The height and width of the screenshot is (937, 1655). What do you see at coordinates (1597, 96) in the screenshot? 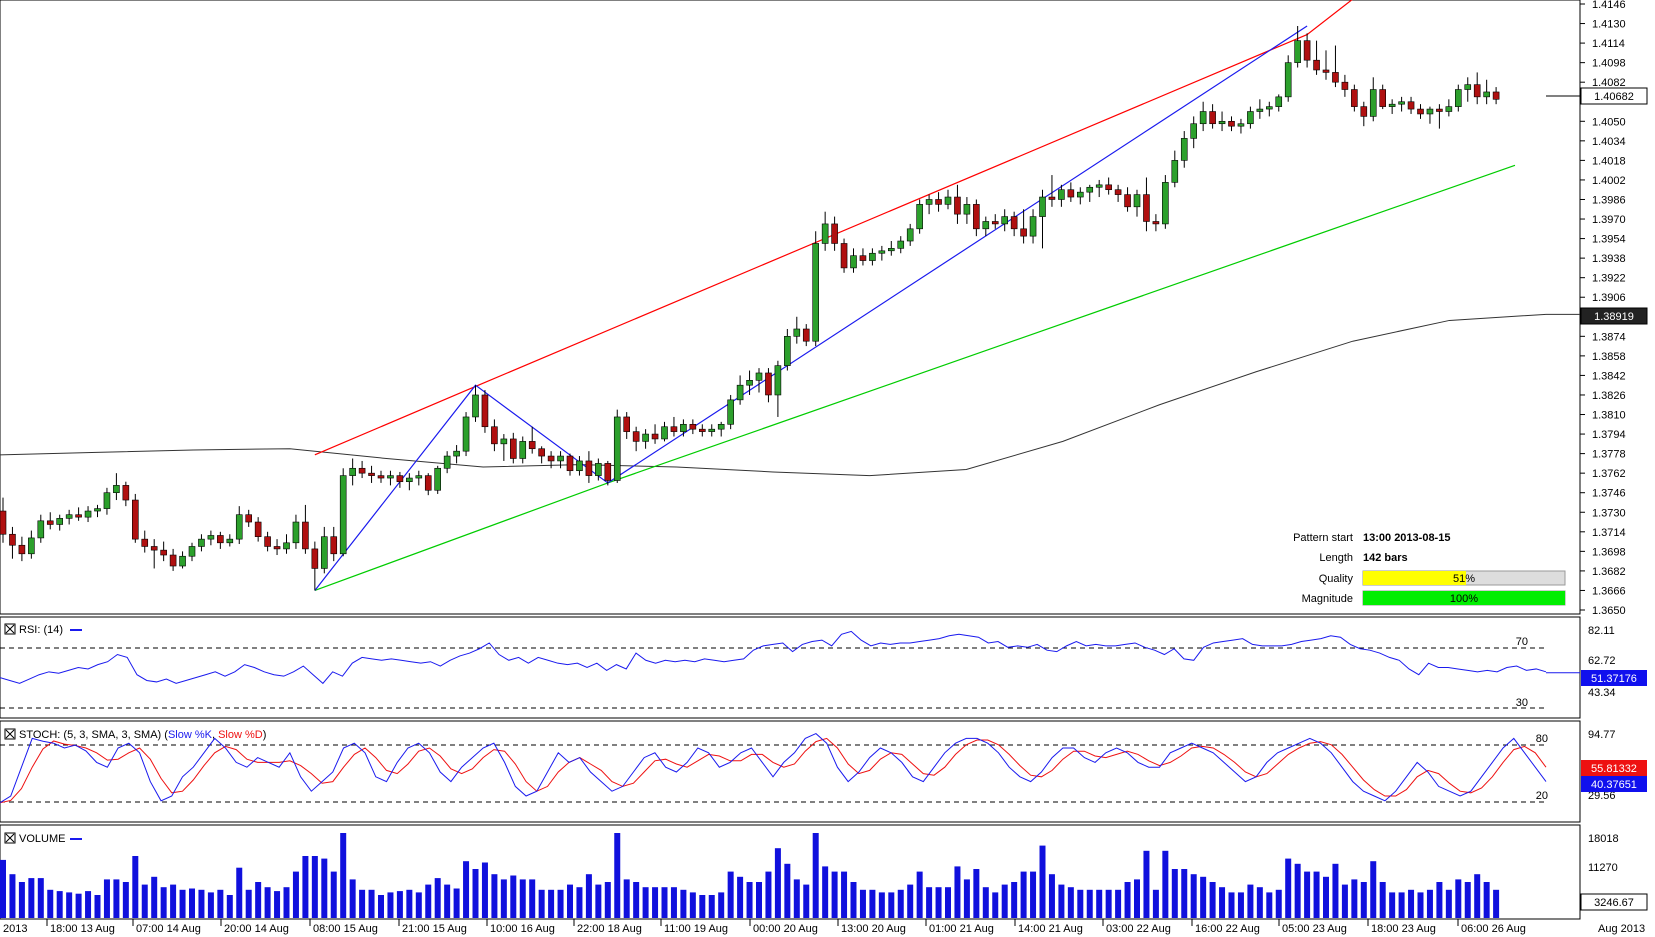
I see `last-price-marker: 1.40682` at bounding box center [1597, 96].